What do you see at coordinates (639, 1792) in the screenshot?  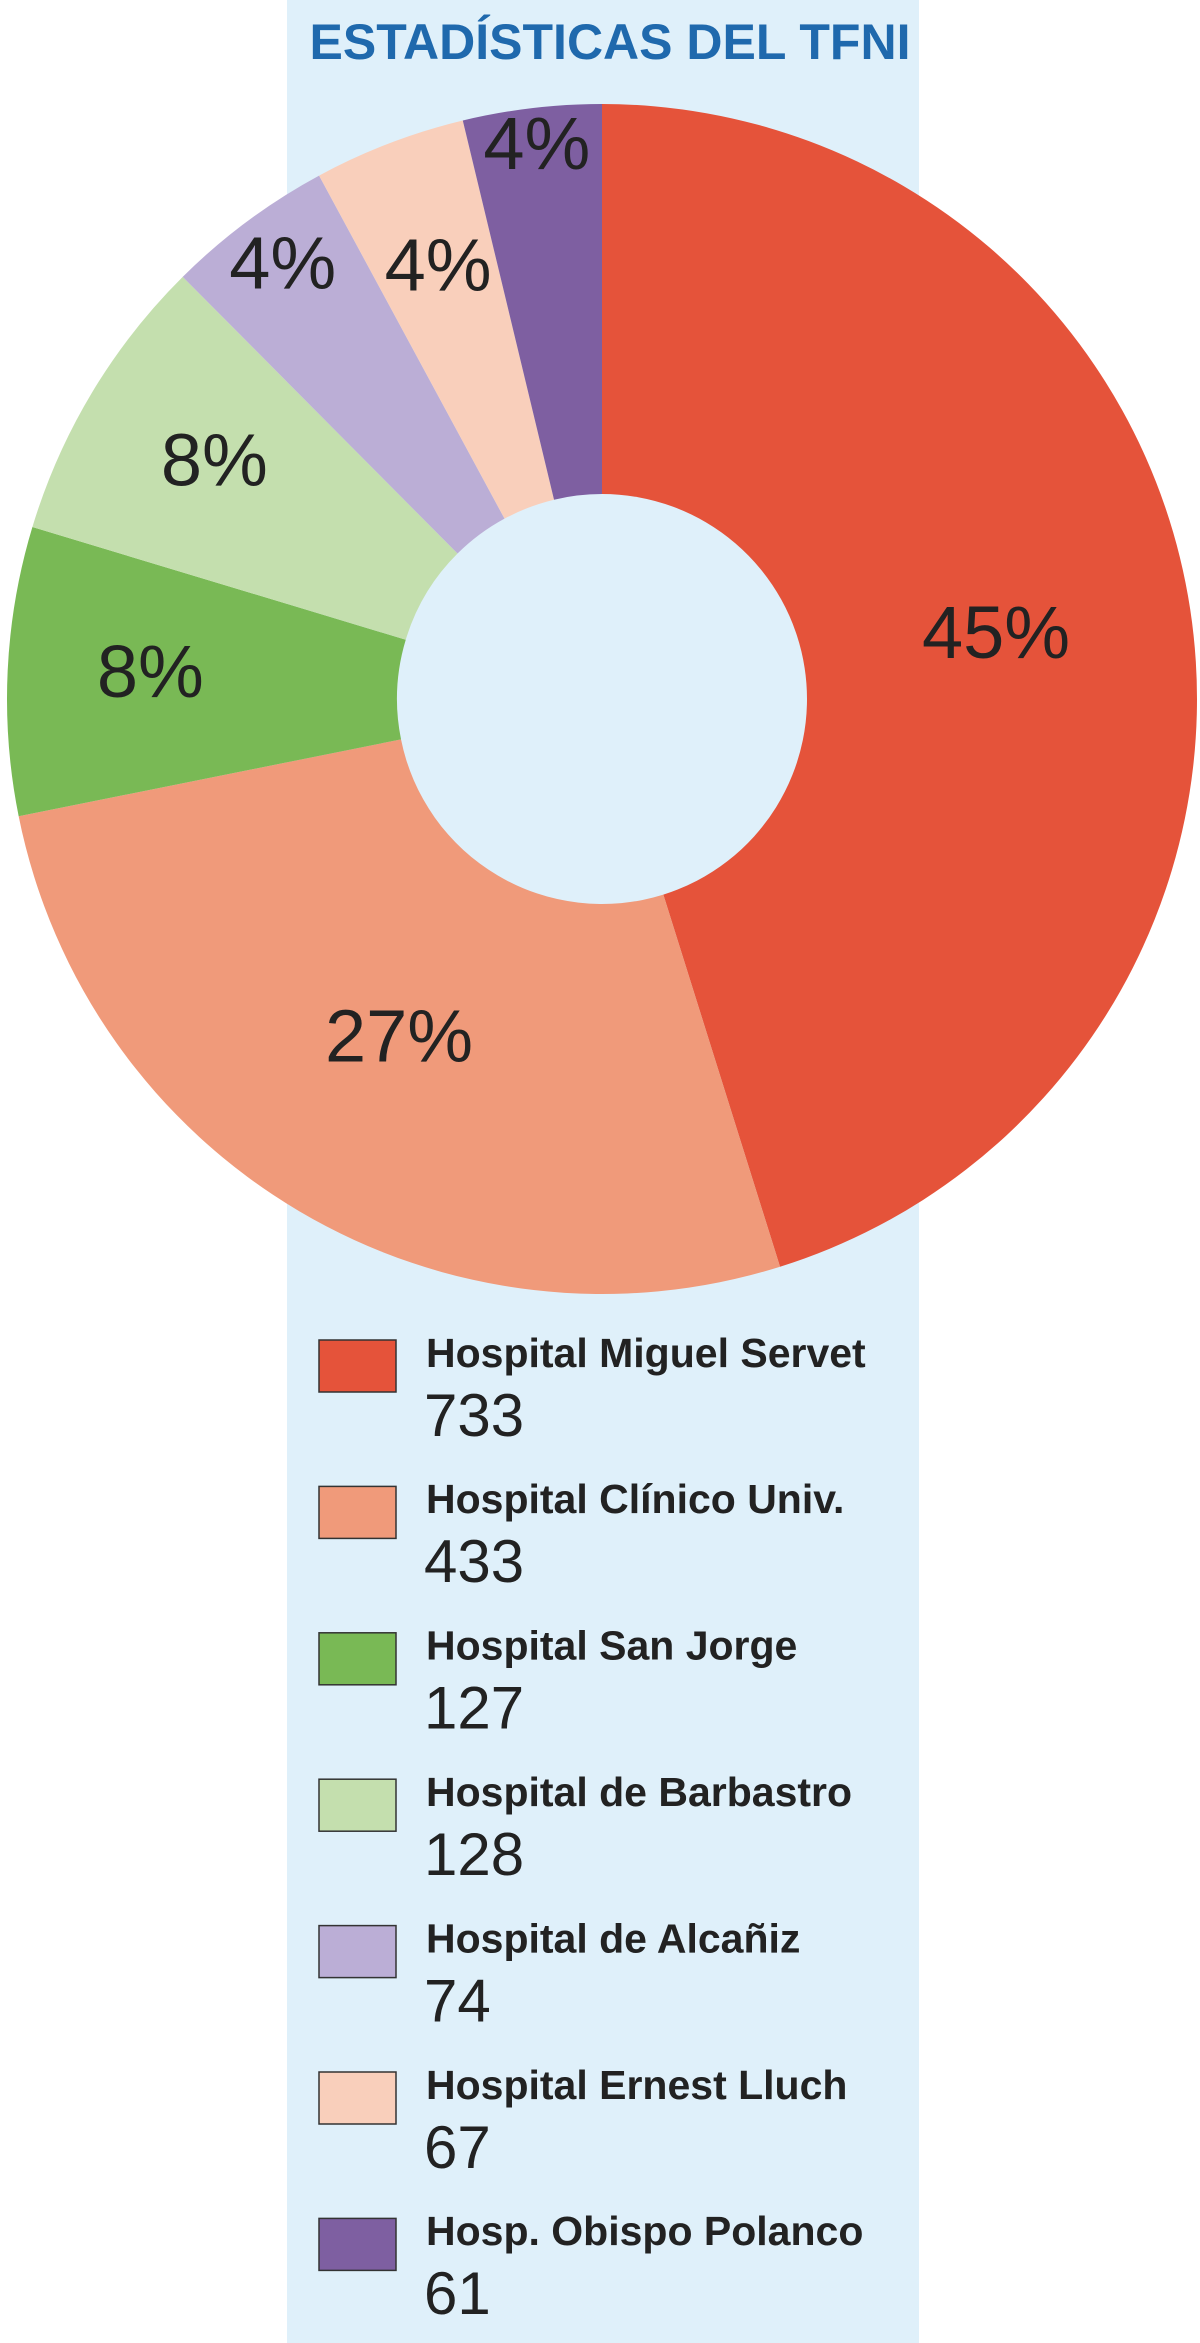 I see `legend-label: Hospital de Barbastro` at bounding box center [639, 1792].